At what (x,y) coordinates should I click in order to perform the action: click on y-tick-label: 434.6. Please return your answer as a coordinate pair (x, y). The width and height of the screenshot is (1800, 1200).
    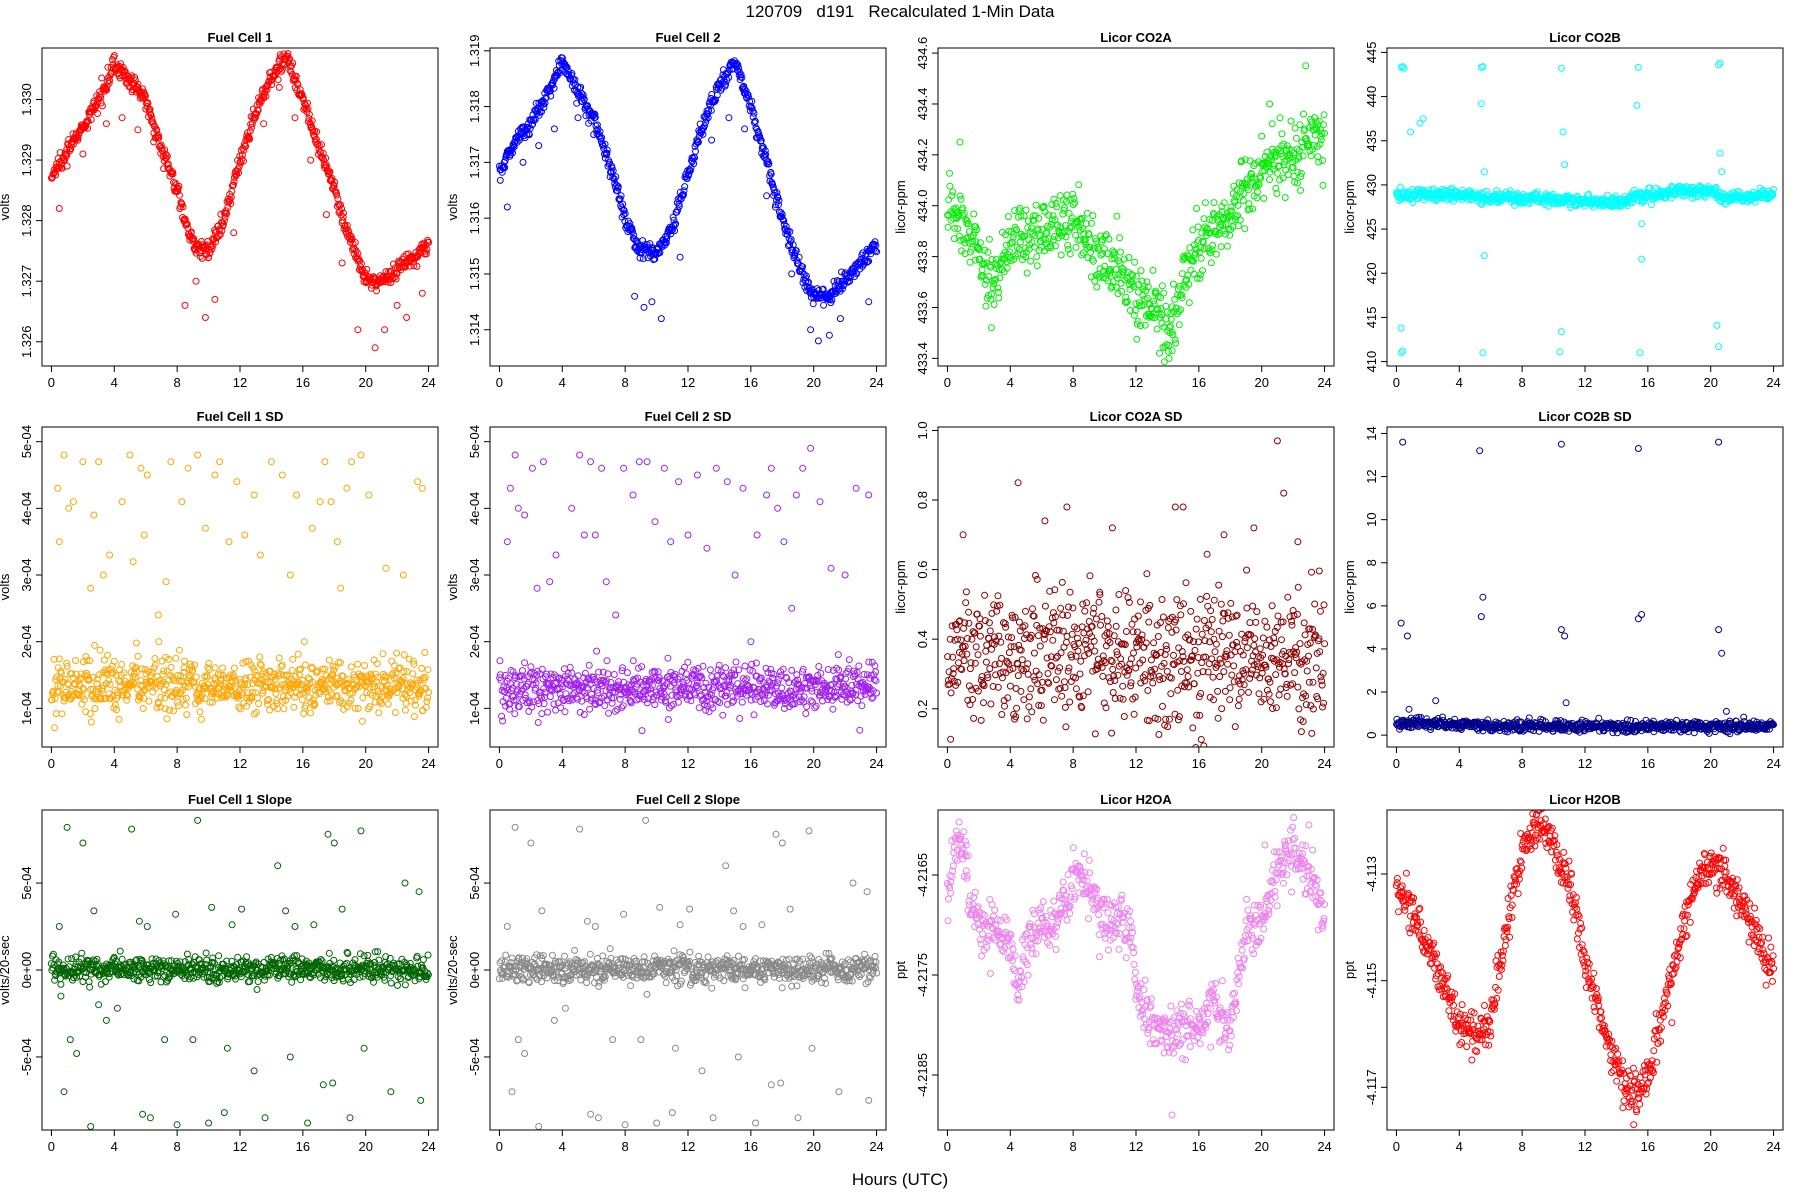
    Looking at the image, I should click on (922, 53).